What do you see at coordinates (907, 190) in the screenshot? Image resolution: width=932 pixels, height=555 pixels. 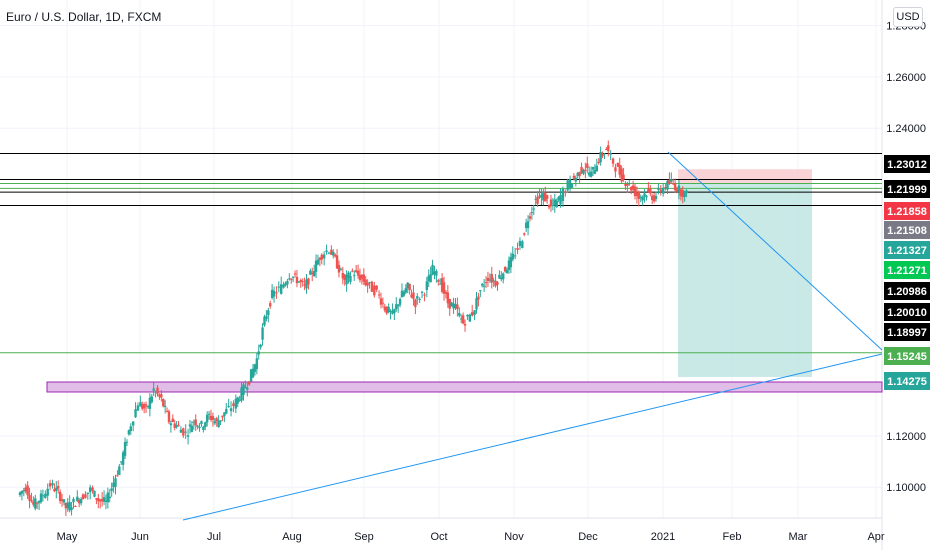 I see `price-tag-label: 1.21999` at bounding box center [907, 190].